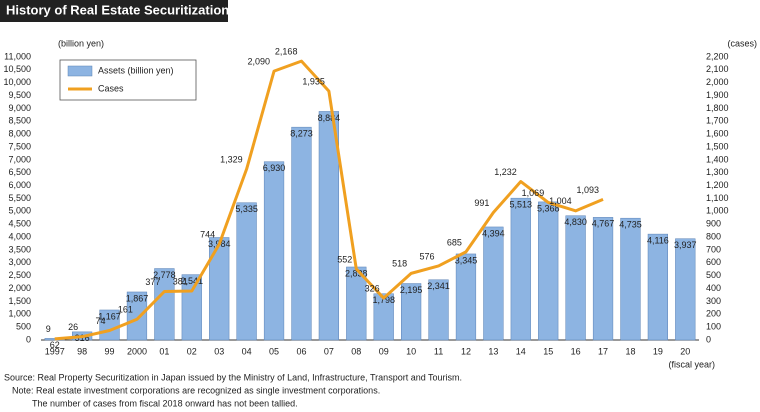 Image resolution: width=760 pixels, height=412 pixels. What do you see at coordinates (180, 281) in the screenshot?
I see `line-label: 381` at bounding box center [180, 281].